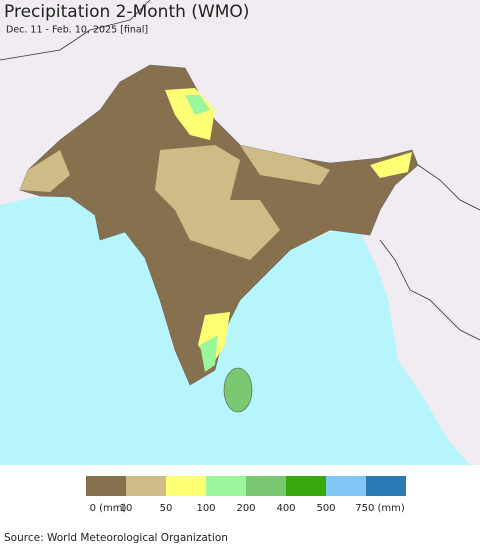 This screenshot has width=480, height=546. What do you see at coordinates (325, 508) in the screenshot?
I see `legend-label: 500` at bounding box center [325, 508].